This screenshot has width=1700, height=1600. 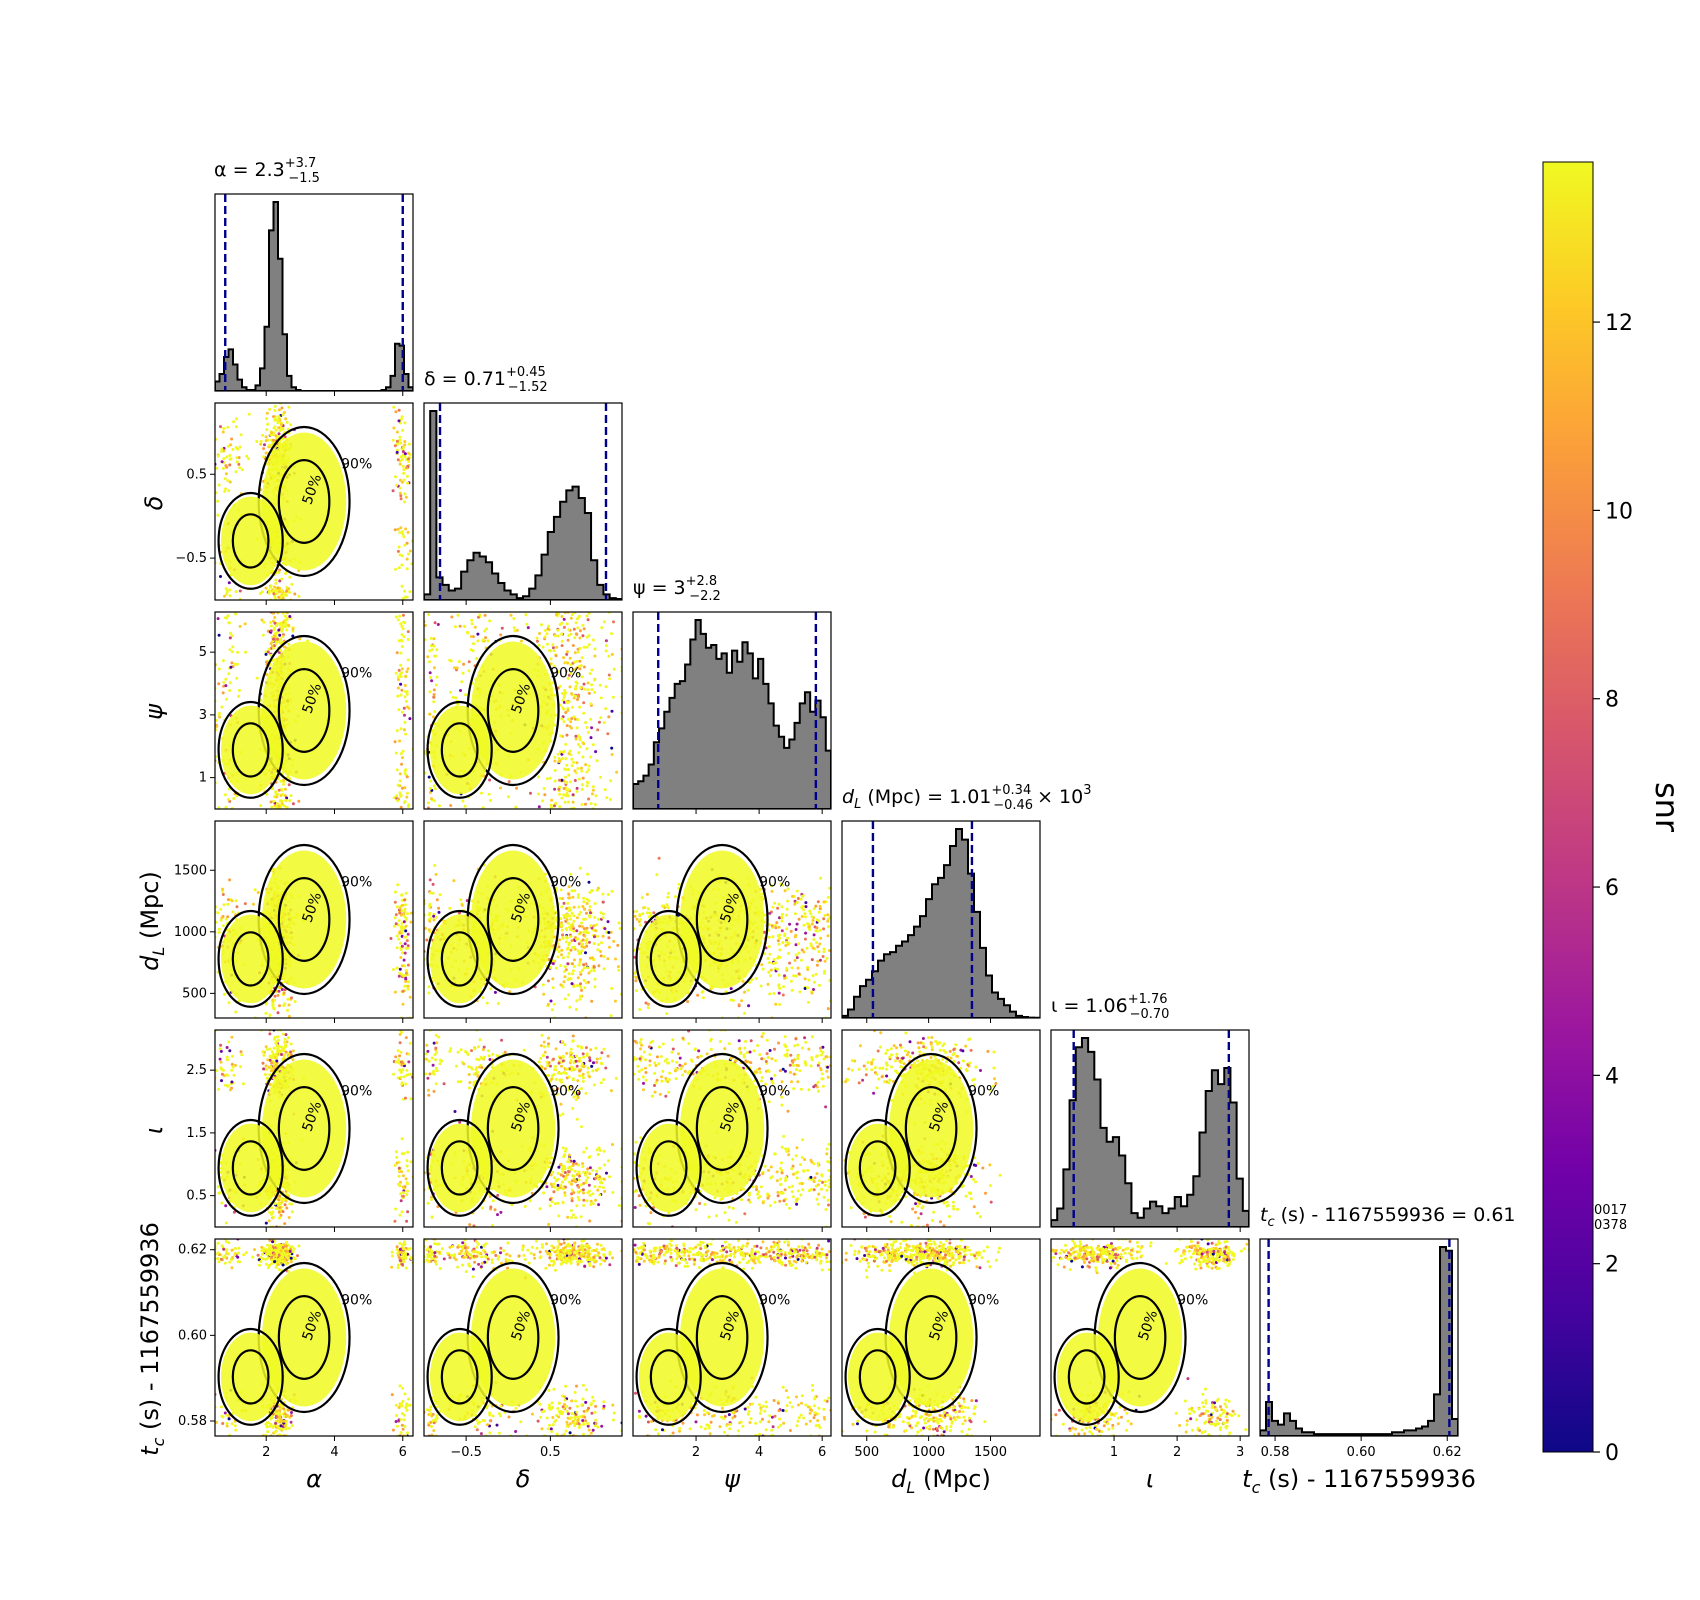 I want to click on panel-frame, so click(x=314, y=710).